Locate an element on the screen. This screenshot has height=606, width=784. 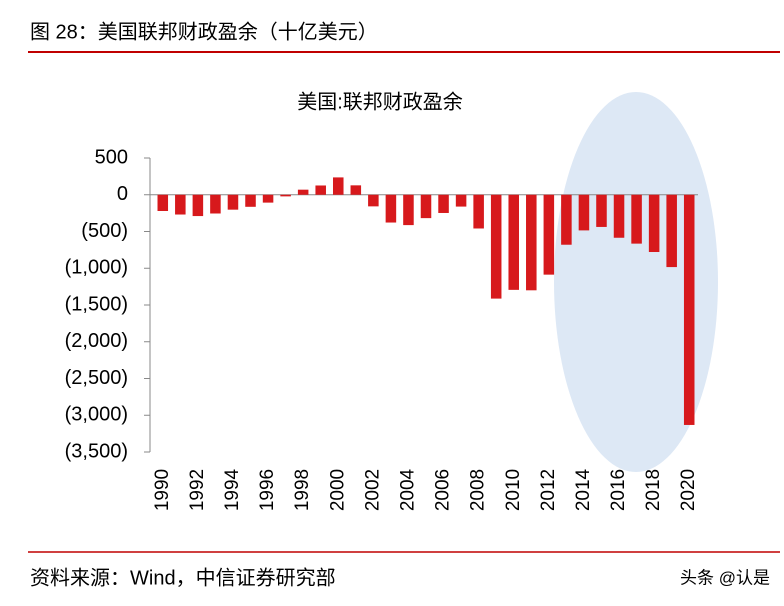
chart-title: 美国:联邦财政盈余 is located at coordinates (380, 101).